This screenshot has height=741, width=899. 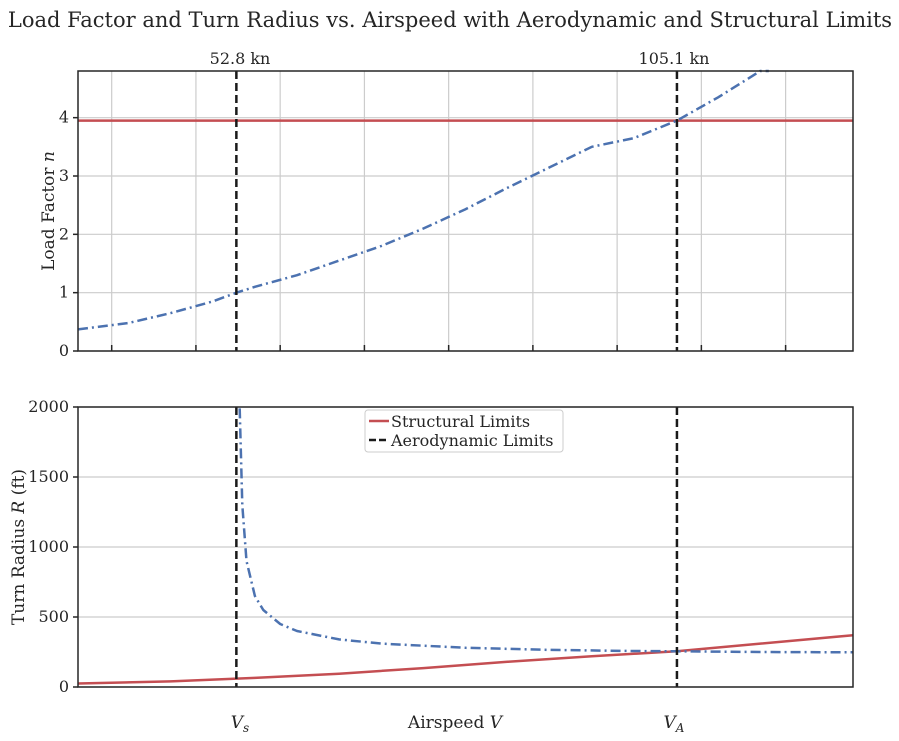 What do you see at coordinates (497, 723) in the screenshot?
I see `x-axis-label-var: V` at bounding box center [497, 723].